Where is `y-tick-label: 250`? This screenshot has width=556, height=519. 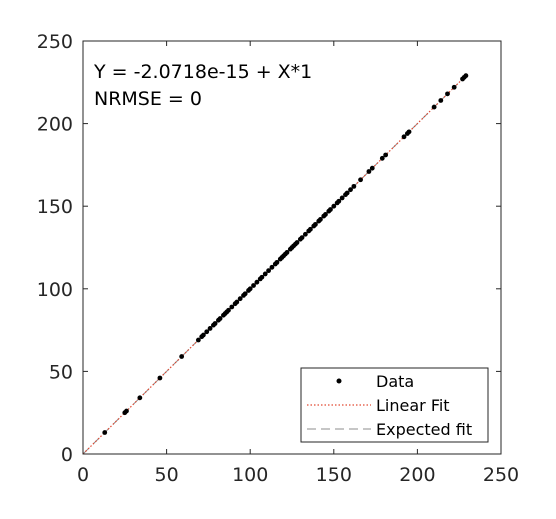
y-tick-label: 250 is located at coordinates (55, 42).